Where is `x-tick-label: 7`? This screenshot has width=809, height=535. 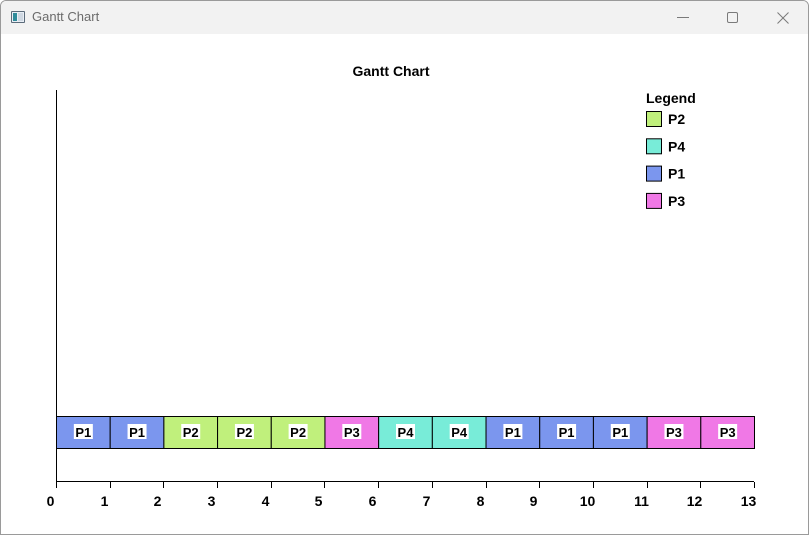 x-tick-label: 7 is located at coordinates (427, 501).